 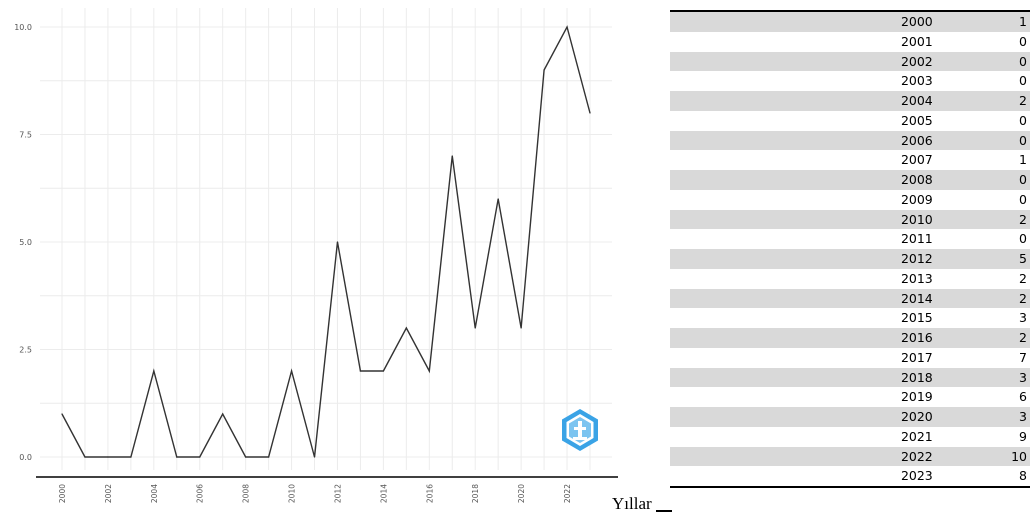 I want to click on x-tick-label: 2020, so click(x=521, y=493).